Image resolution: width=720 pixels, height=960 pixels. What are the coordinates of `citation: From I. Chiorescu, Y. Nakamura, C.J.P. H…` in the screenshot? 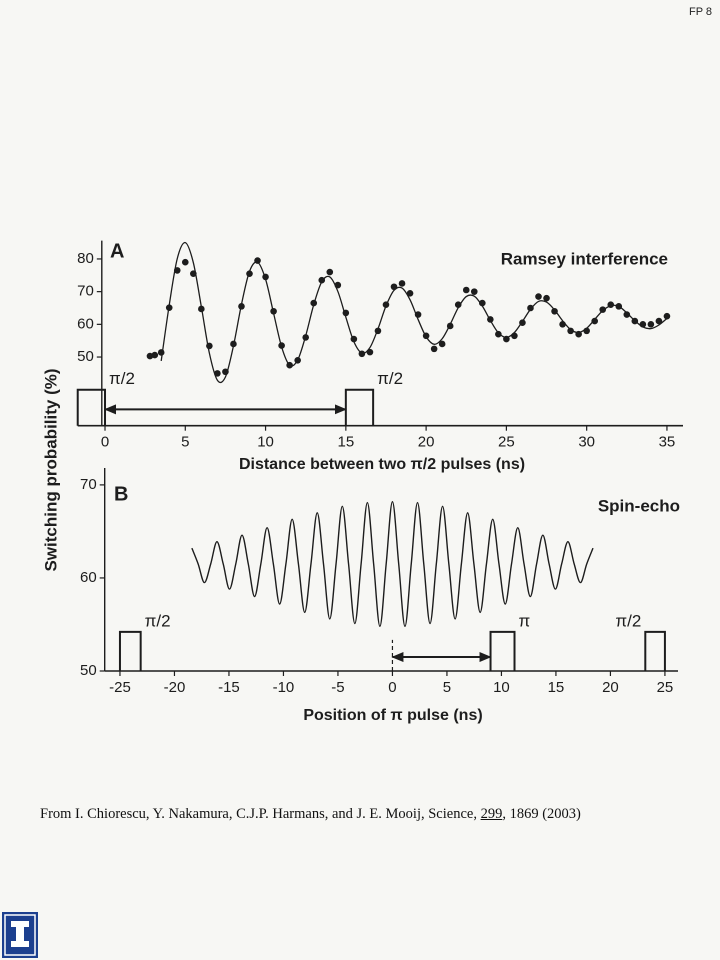 It's located at (310, 814).